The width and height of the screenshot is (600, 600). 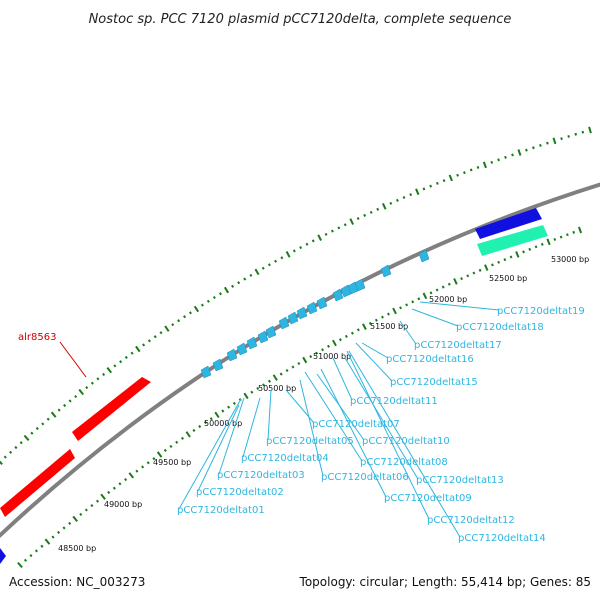 What do you see at coordinates (221, 510) in the screenshot?
I see `trna-label: pCC7120deltat01` at bounding box center [221, 510].